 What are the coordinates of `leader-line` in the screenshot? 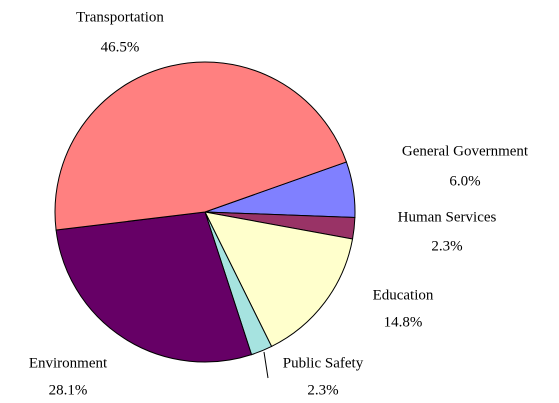 It's located at (266, 365).